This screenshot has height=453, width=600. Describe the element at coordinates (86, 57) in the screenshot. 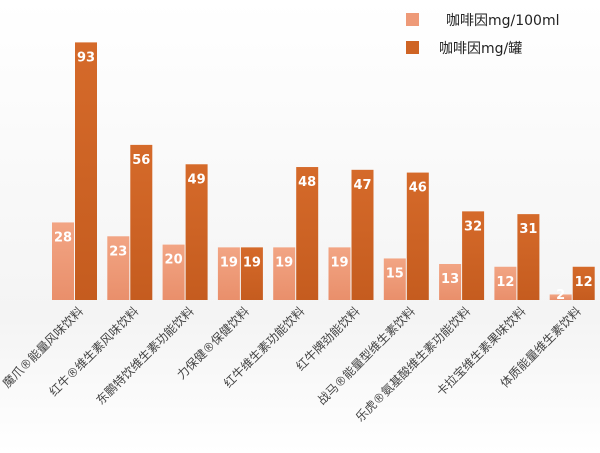

I see `data-label: 93` at that location.